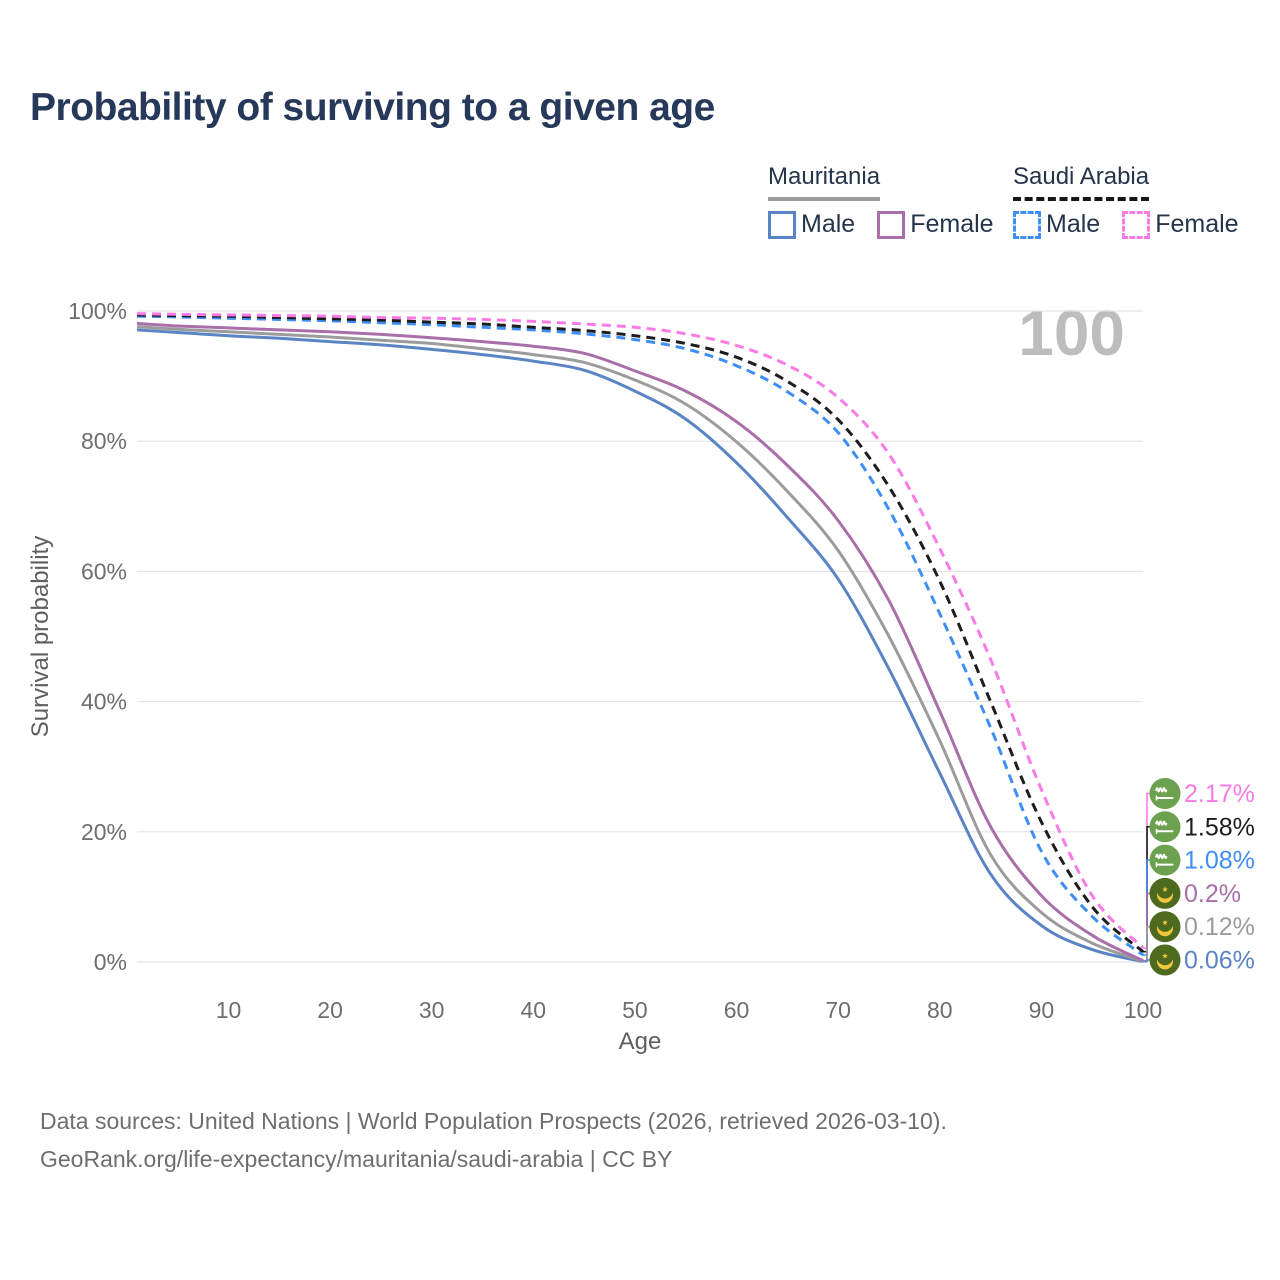 Image resolution: width=1280 pixels, height=1280 pixels. I want to click on x-axis-title: Age, so click(640, 1041).